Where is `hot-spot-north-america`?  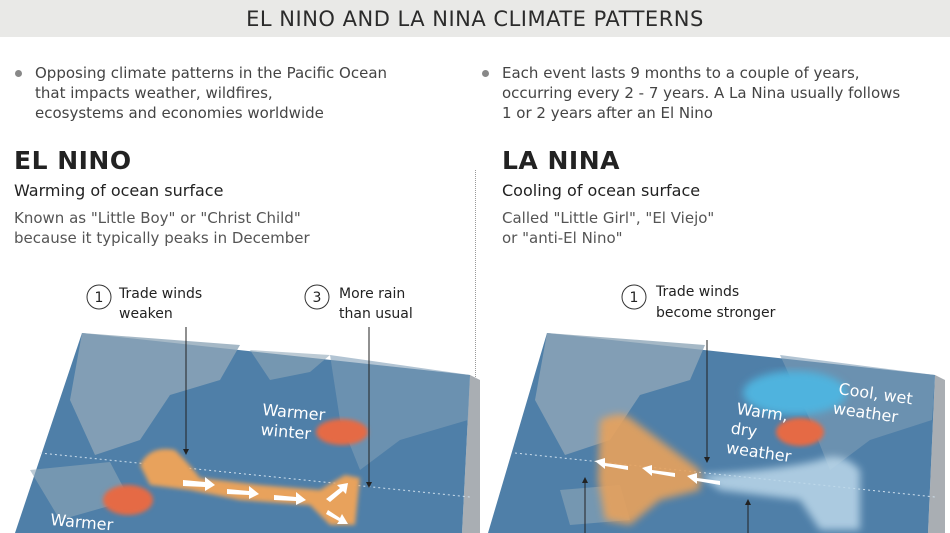 hot-spot-north-america is located at coordinates (342, 432).